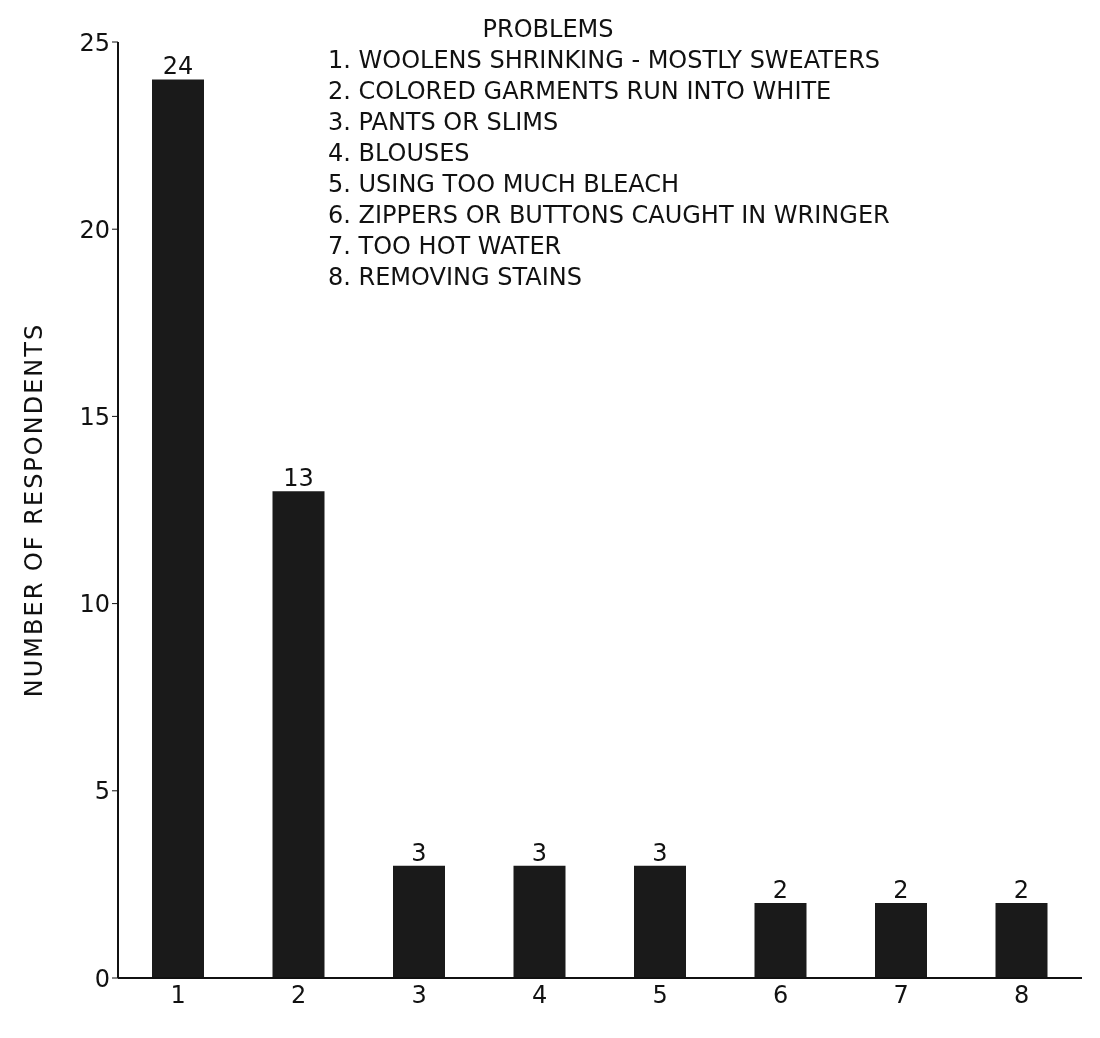 The image size is (1100, 1038). What do you see at coordinates (445, 246) in the screenshot?
I see `annotation: 7. TOO HOT WATER` at bounding box center [445, 246].